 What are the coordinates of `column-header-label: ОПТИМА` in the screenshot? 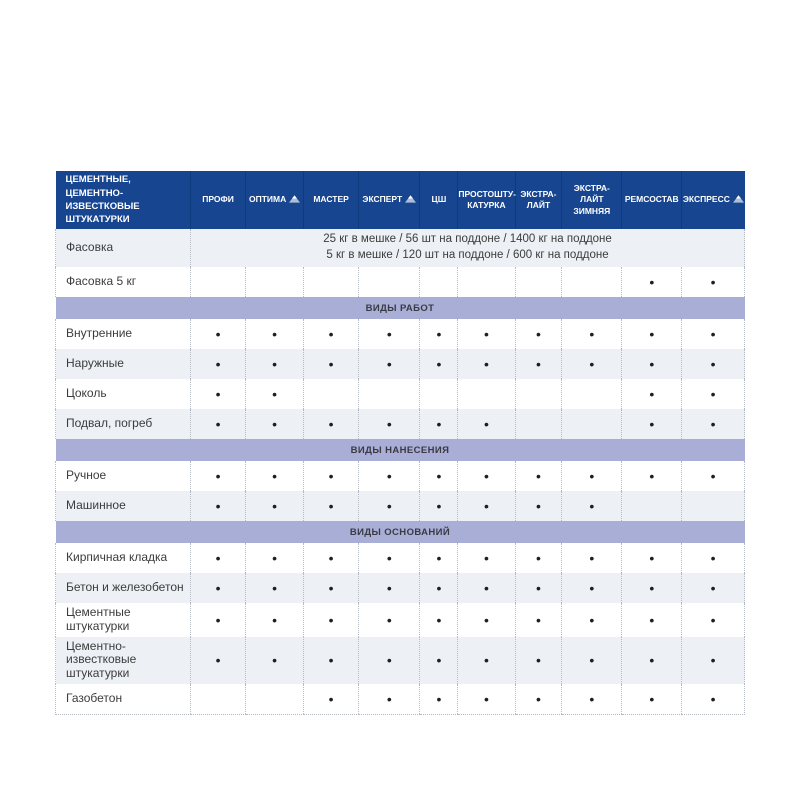 It's located at (267, 198).